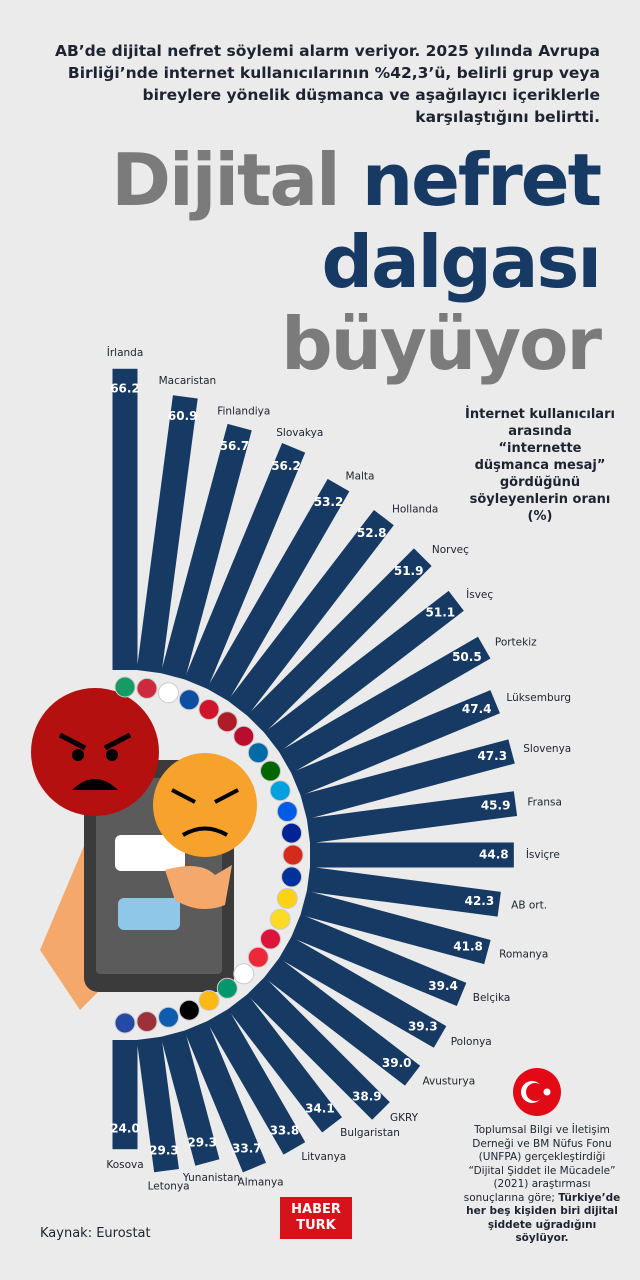 This screenshot has height=1280, width=640. Describe the element at coordinates (211, 1178) in the screenshot. I see `category-label: Yunanistan` at that location.